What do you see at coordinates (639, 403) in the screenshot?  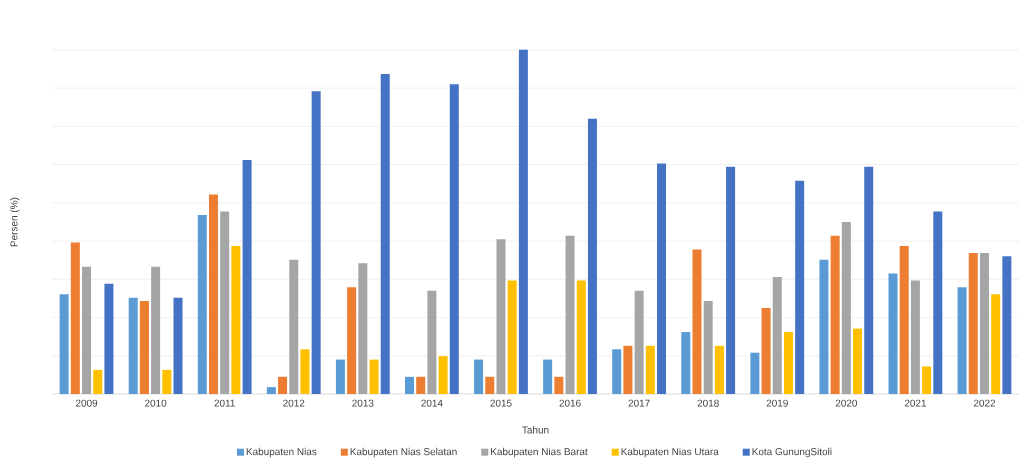 I see `x-tick-label: 2017` at bounding box center [639, 403].